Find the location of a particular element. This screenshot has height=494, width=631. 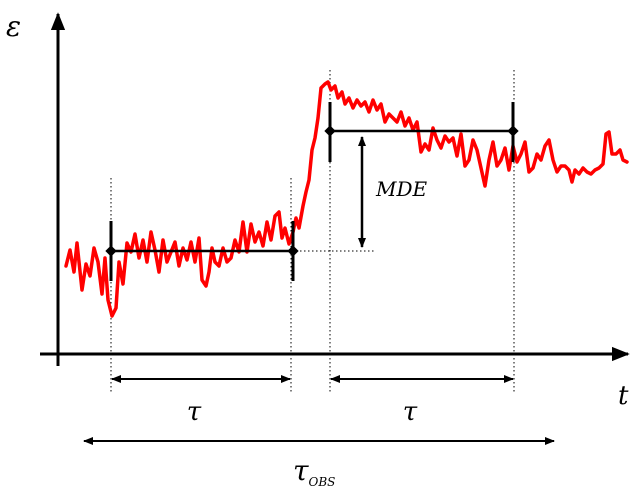

left-window is located at coordinates (202, 251).